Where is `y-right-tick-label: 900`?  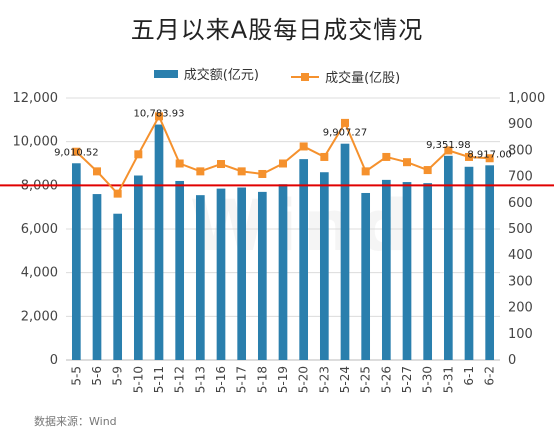 y-right-tick-label: 900 is located at coordinates (520, 124).